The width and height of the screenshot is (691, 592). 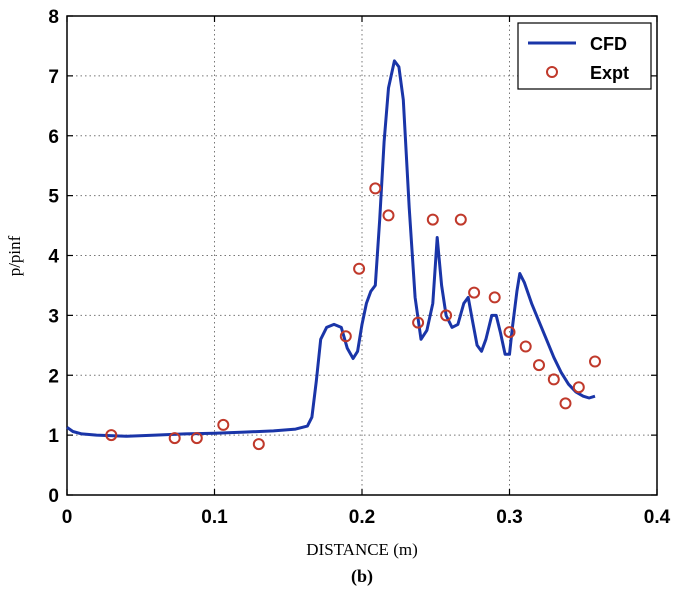 I want to click on y-tick-label: 0, so click(x=53, y=496).